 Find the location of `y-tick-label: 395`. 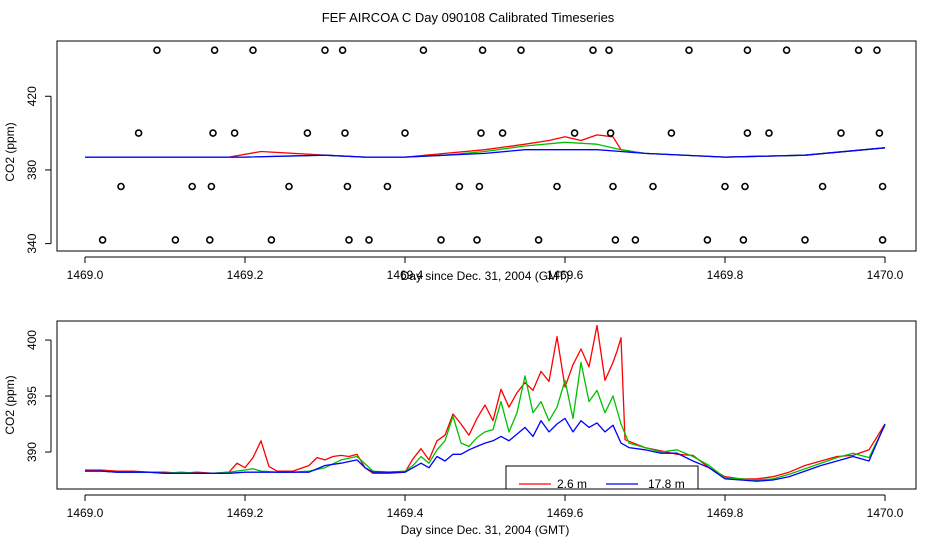

y-tick-label: 395 is located at coordinates (32, 396).